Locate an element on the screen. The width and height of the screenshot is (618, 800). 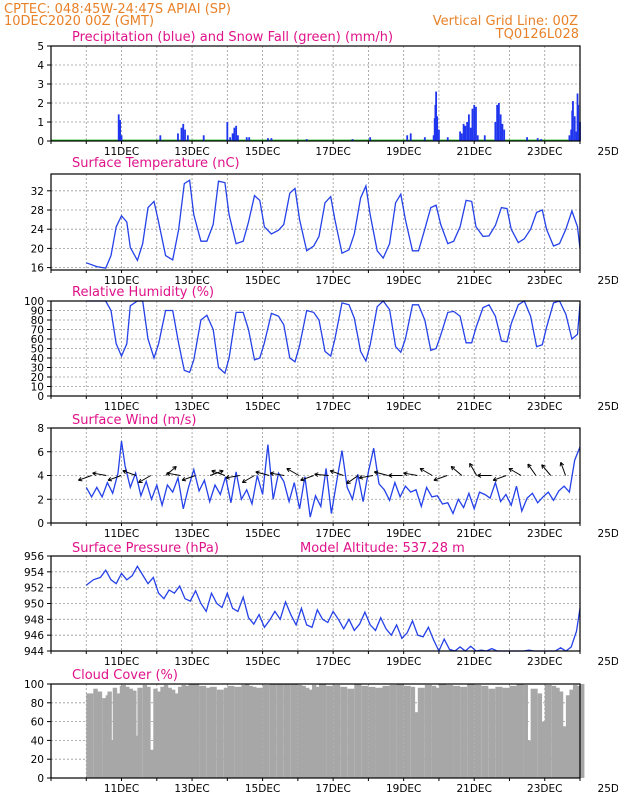
temp-title: Surface Temperature (nC) is located at coordinates (156, 163).